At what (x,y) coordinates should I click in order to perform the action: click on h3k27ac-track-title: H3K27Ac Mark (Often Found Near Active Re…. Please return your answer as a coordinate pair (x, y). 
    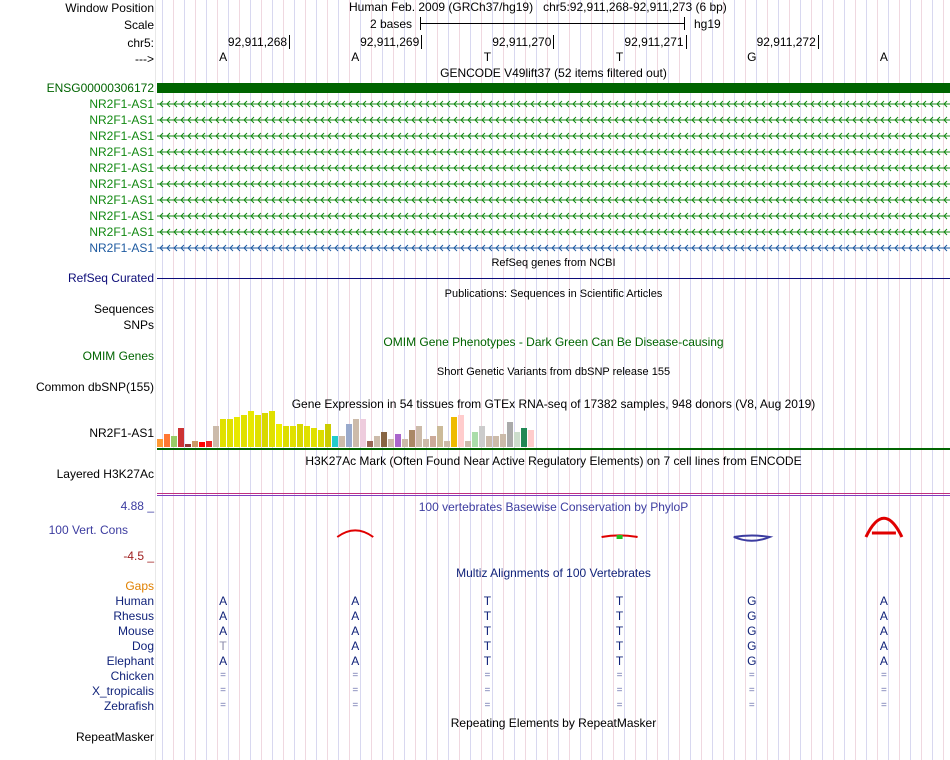
    Looking at the image, I should click on (553, 461).